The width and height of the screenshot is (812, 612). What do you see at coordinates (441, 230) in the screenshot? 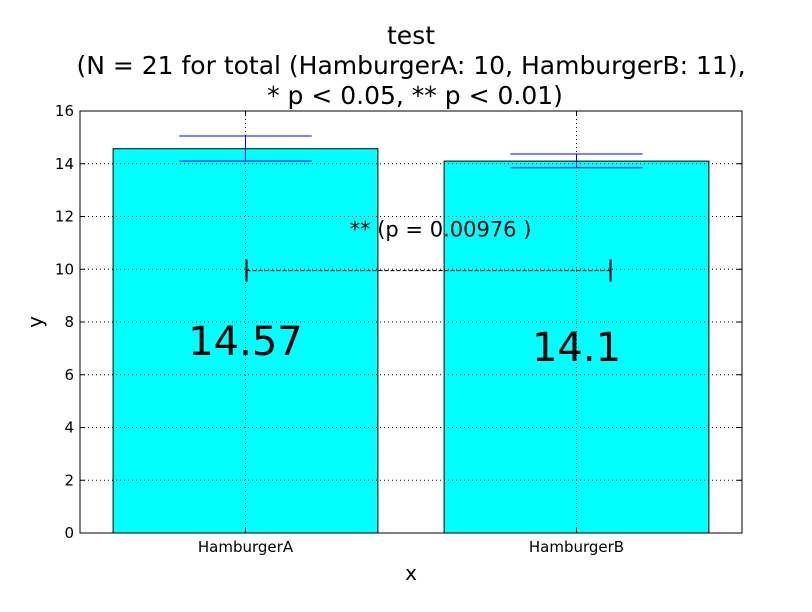
I see `significance-label: ** (p = 0.00976 )` at bounding box center [441, 230].